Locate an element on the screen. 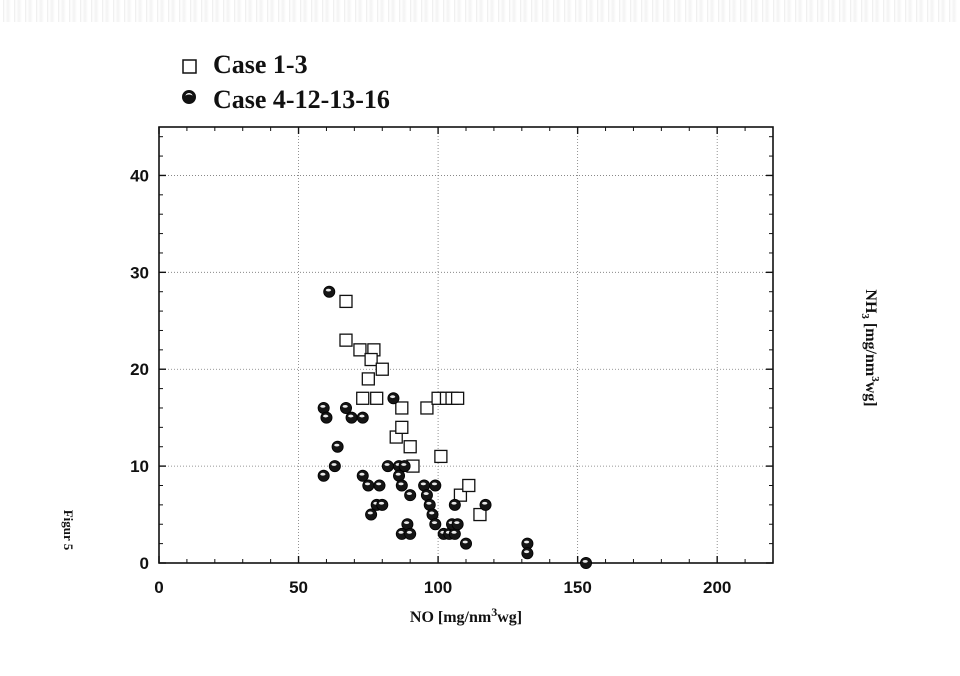 The image size is (960, 676). x-axis-label-sup: 3 is located at coordinates (494, 612).